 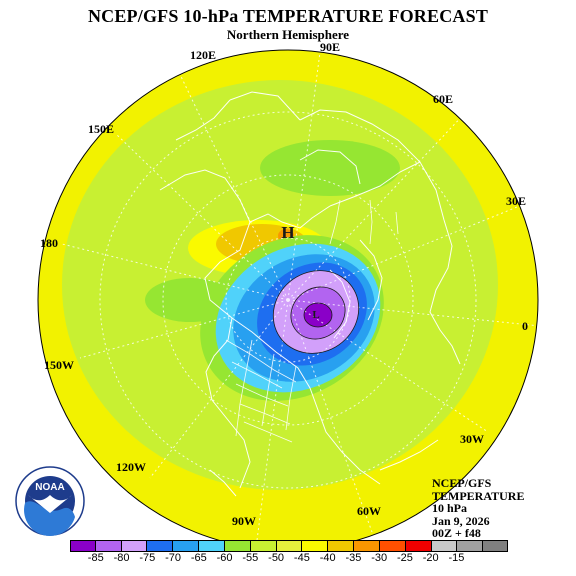 What do you see at coordinates (288, 34) in the screenshot?
I see `page-subtitle: Northern Hemisphere` at bounding box center [288, 34].